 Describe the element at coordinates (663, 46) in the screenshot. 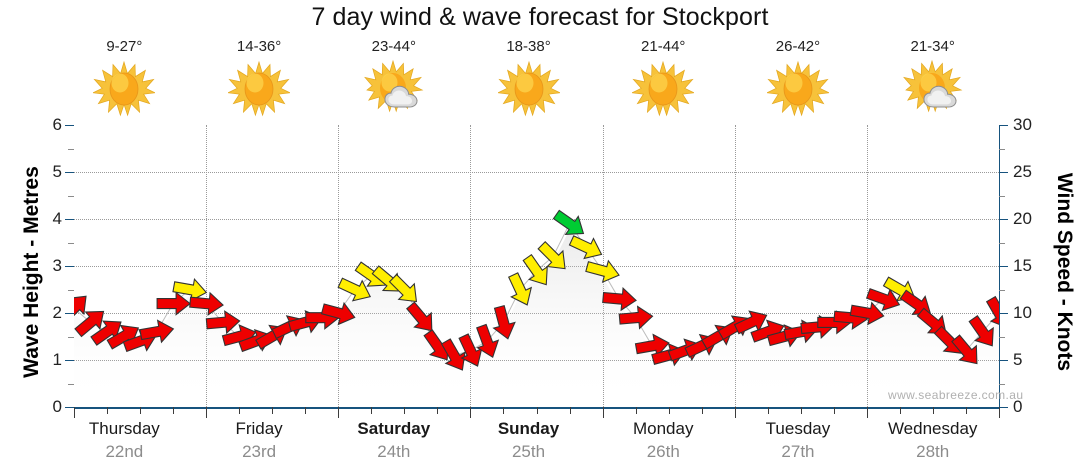

I see `day-temperature-range: 21-44°` at that location.